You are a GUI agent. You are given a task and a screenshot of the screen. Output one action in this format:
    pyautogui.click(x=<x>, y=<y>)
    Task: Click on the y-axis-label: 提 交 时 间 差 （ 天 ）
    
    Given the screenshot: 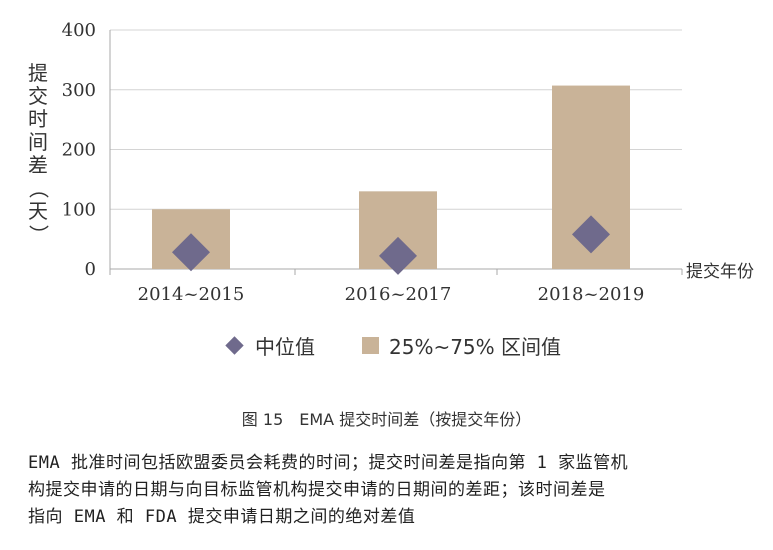 What is the action you would take?
    pyautogui.click(x=38, y=154)
    